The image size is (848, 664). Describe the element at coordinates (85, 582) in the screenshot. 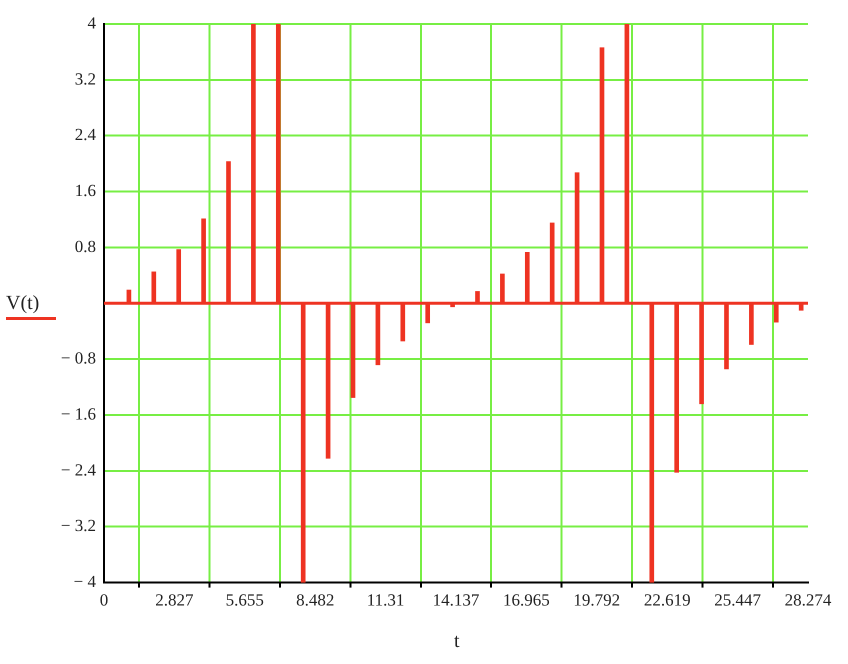

I see `y-tick-label: − 4` at that location.